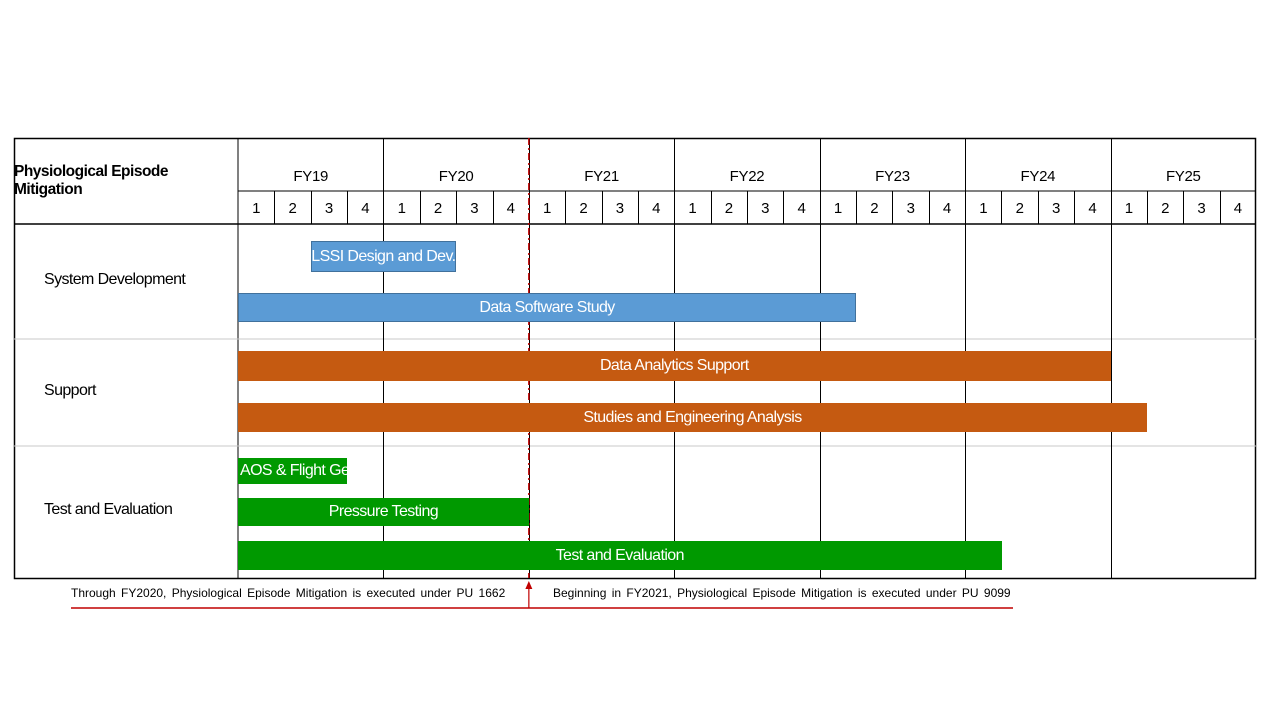 The width and height of the screenshot is (1280, 720). Describe the element at coordinates (1038, 176) in the screenshot. I see `fiscal-year-label: FY24` at that location.